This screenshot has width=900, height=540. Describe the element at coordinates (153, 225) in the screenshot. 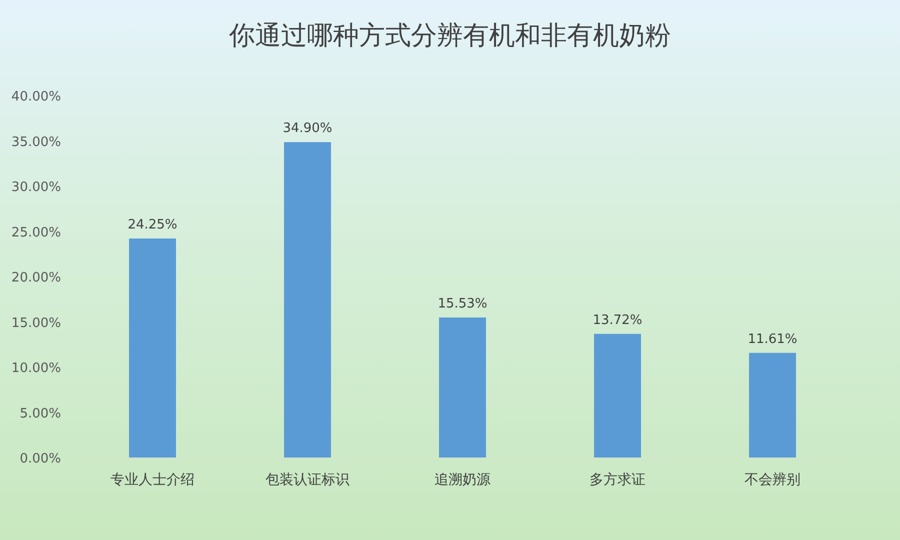

I see `data-label: 24.25%` at that location.